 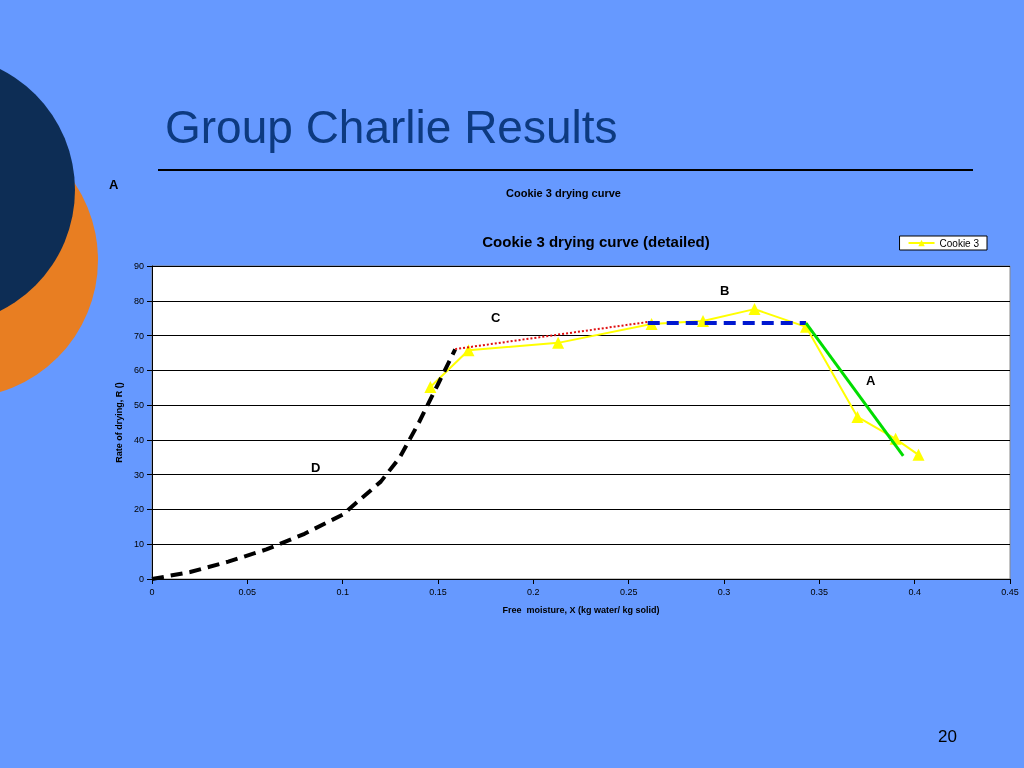 I want to click on annotation: C, so click(x=496, y=317).